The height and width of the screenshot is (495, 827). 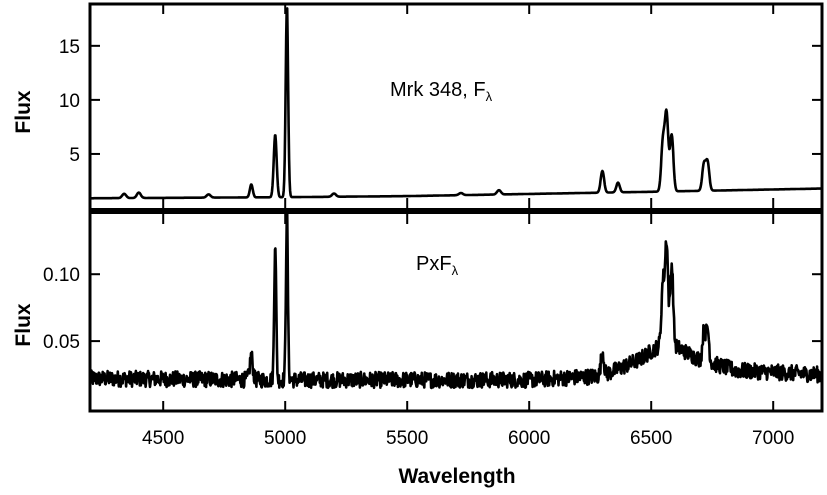 What do you see at coordinates (69, 47) in the screenshot?
I see `top-y-tick-label: 15` at bounding box center [69, 47].